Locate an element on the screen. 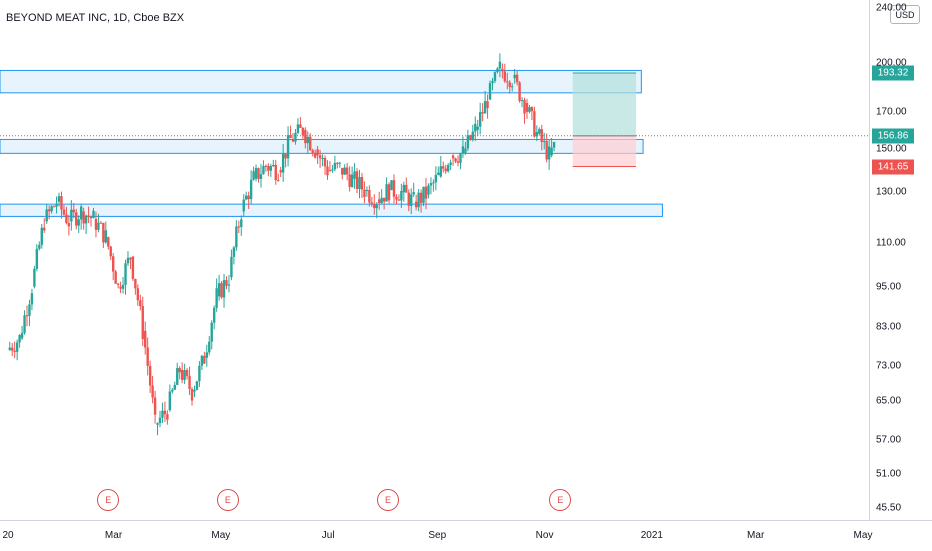 The width and height of the screenshot is (932, 551). x-tick-label: May is located at coordinates (863, 535).